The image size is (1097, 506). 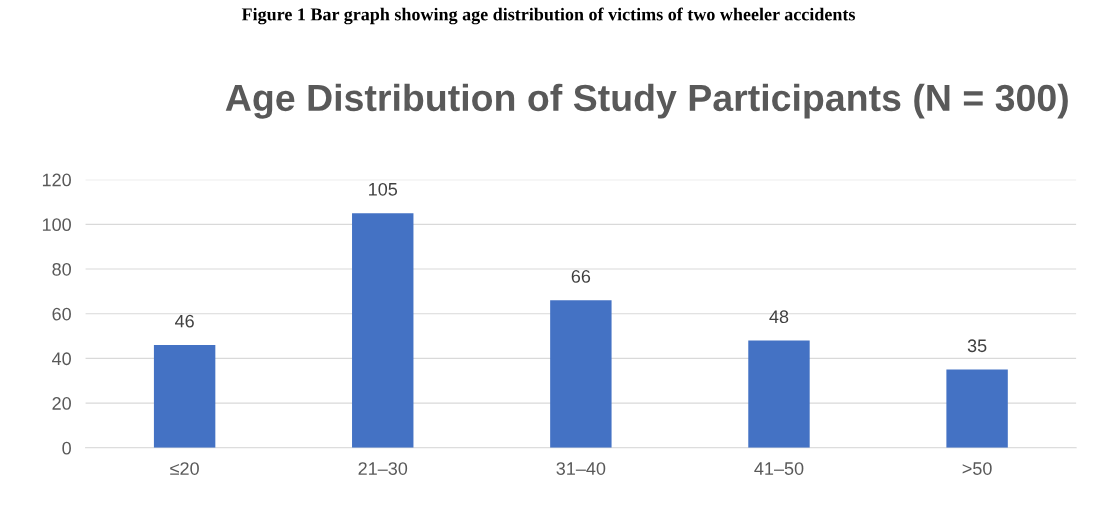 What do you see at coordinates (61, 403) in the screenshot?
I see `y-tick-label: 20` at bounding box center [61, 403].